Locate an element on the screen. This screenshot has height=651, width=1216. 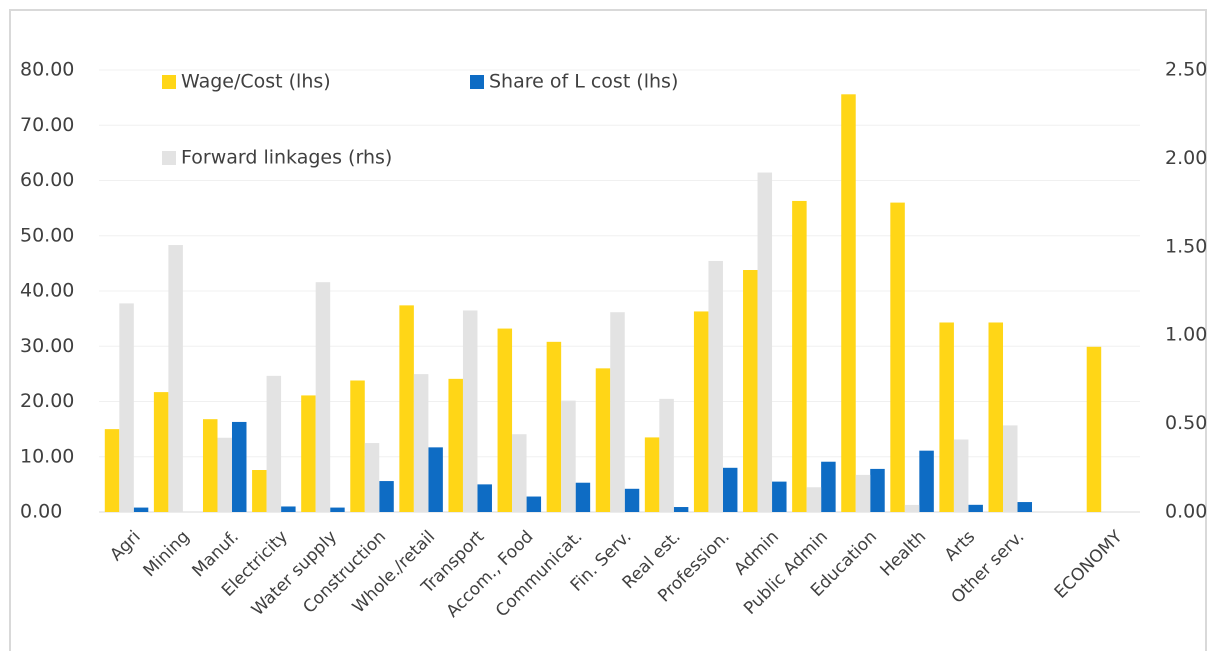
y-tick-label: 80.00 is located at coordinates (47, 70).